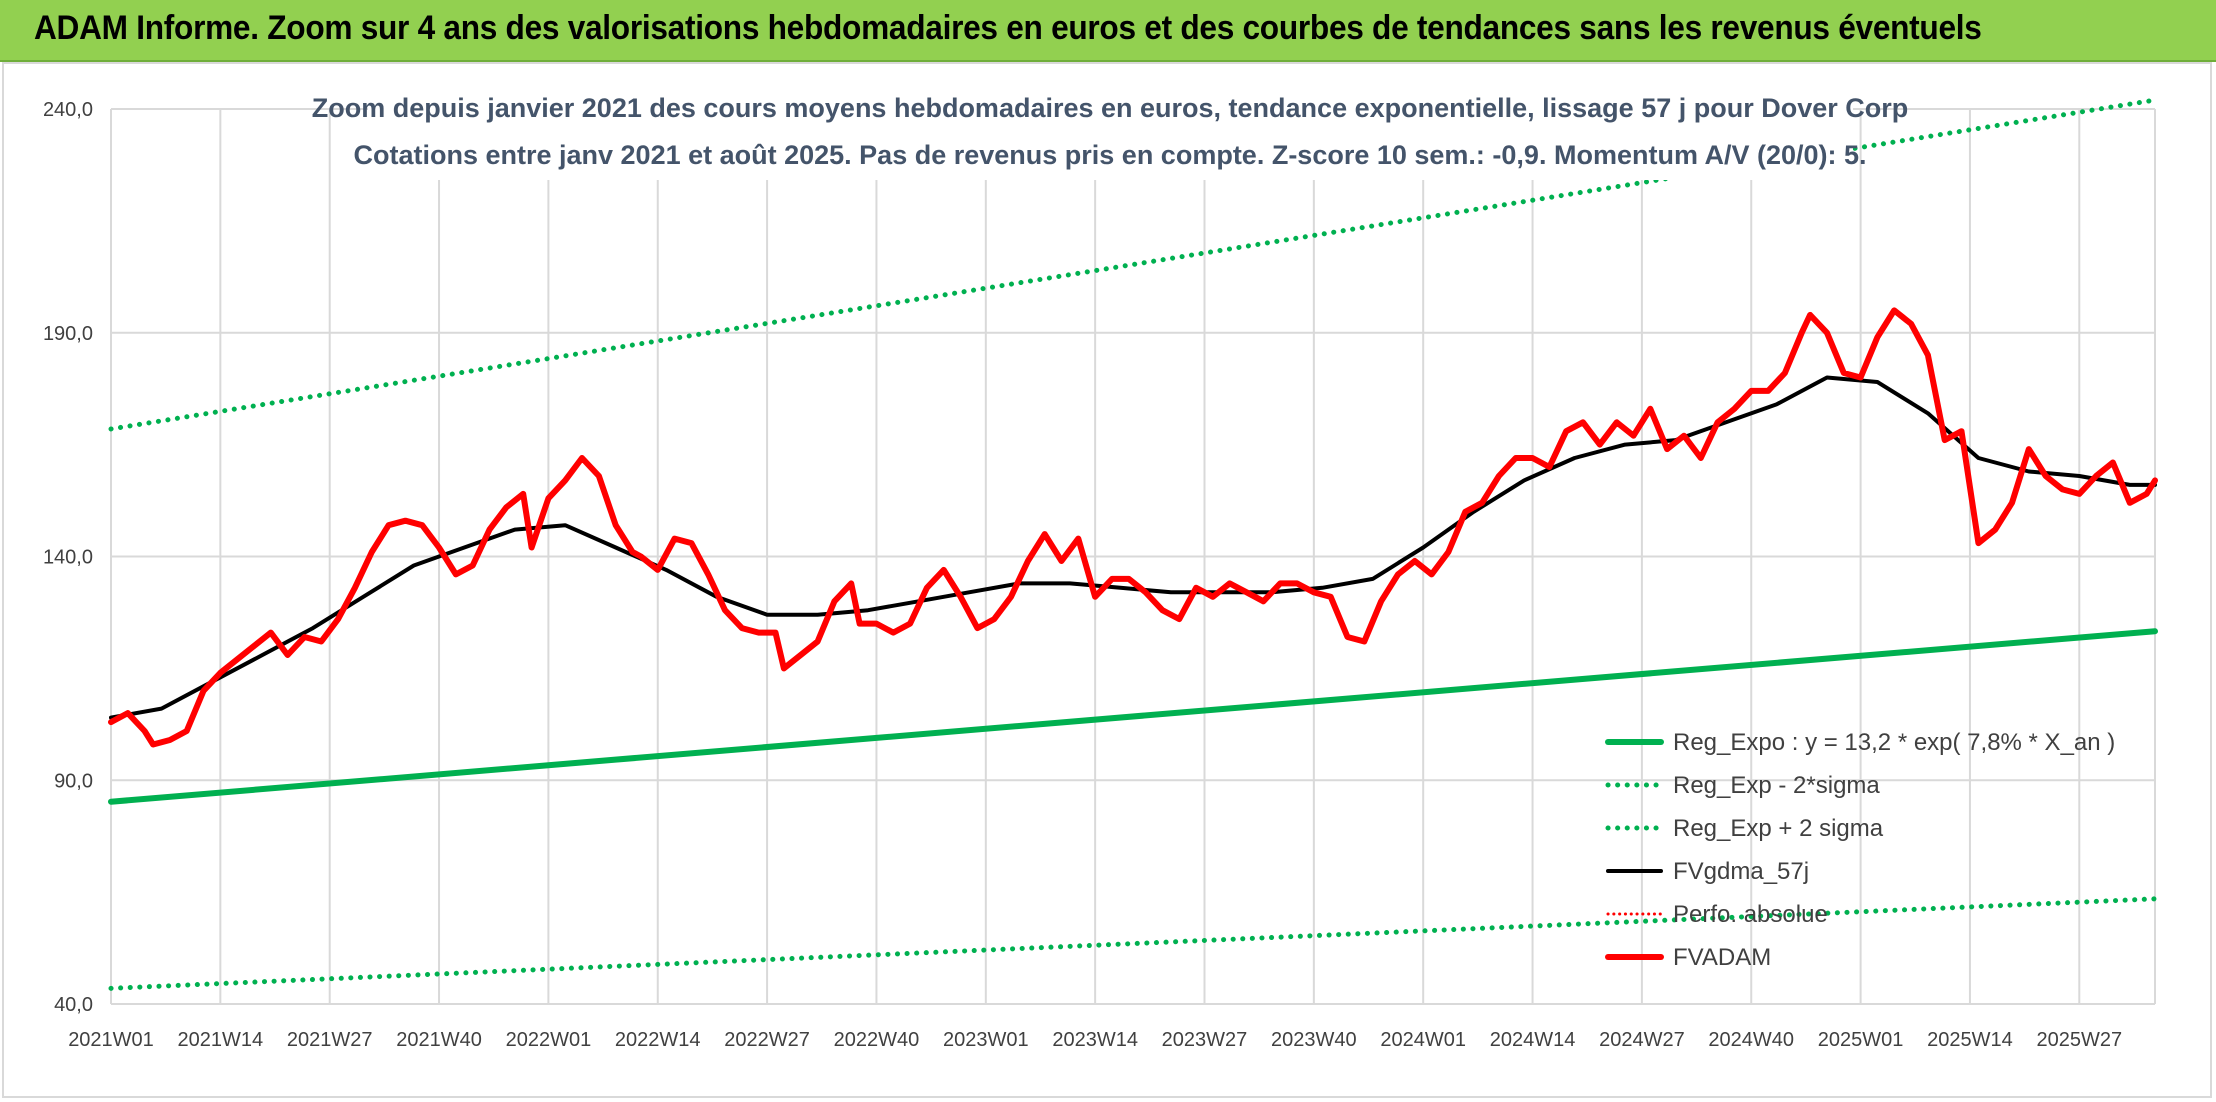 This screenshot has height=1102, width=2216. I want to click on x-tick-label: 2025W14, so click(1970, 1040).